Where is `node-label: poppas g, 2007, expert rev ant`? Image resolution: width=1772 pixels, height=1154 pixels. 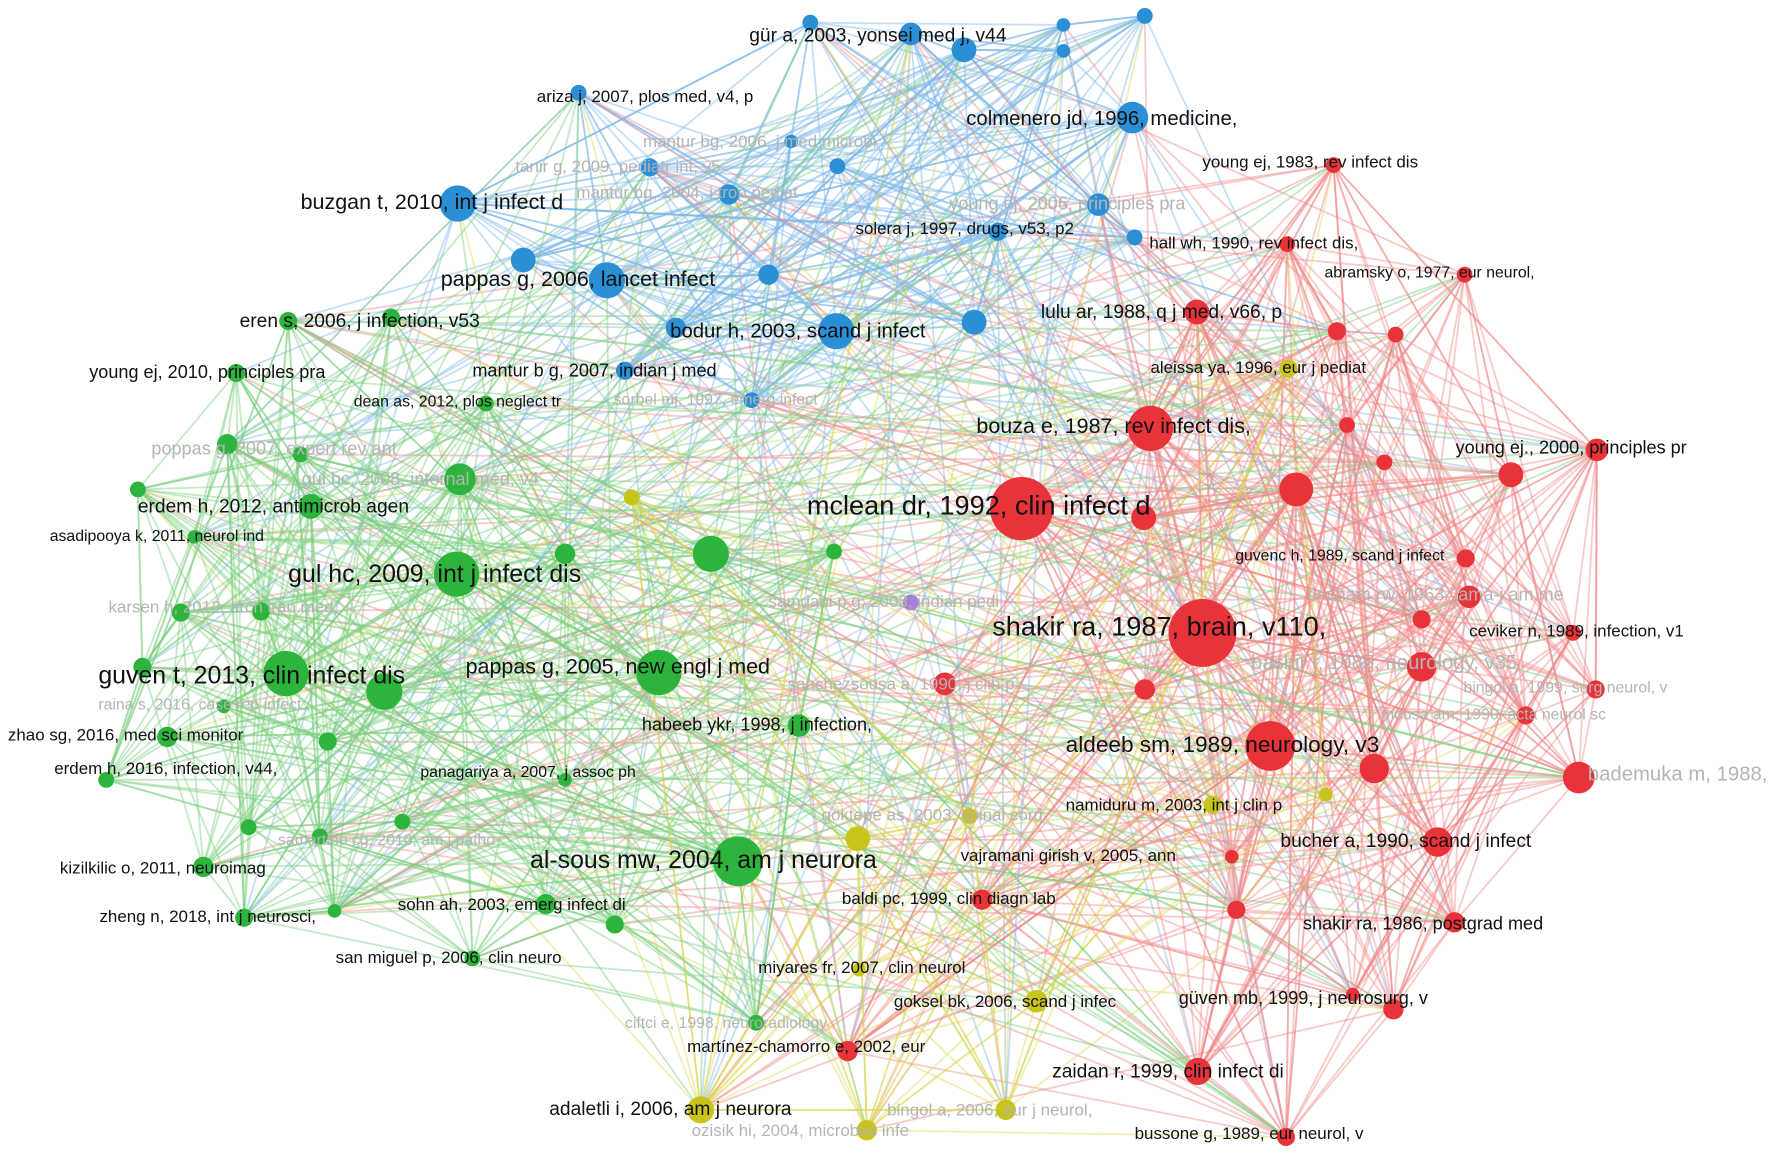 node-label: poppas g, 2007, expert rev ant is located at coordinates (273, 449).